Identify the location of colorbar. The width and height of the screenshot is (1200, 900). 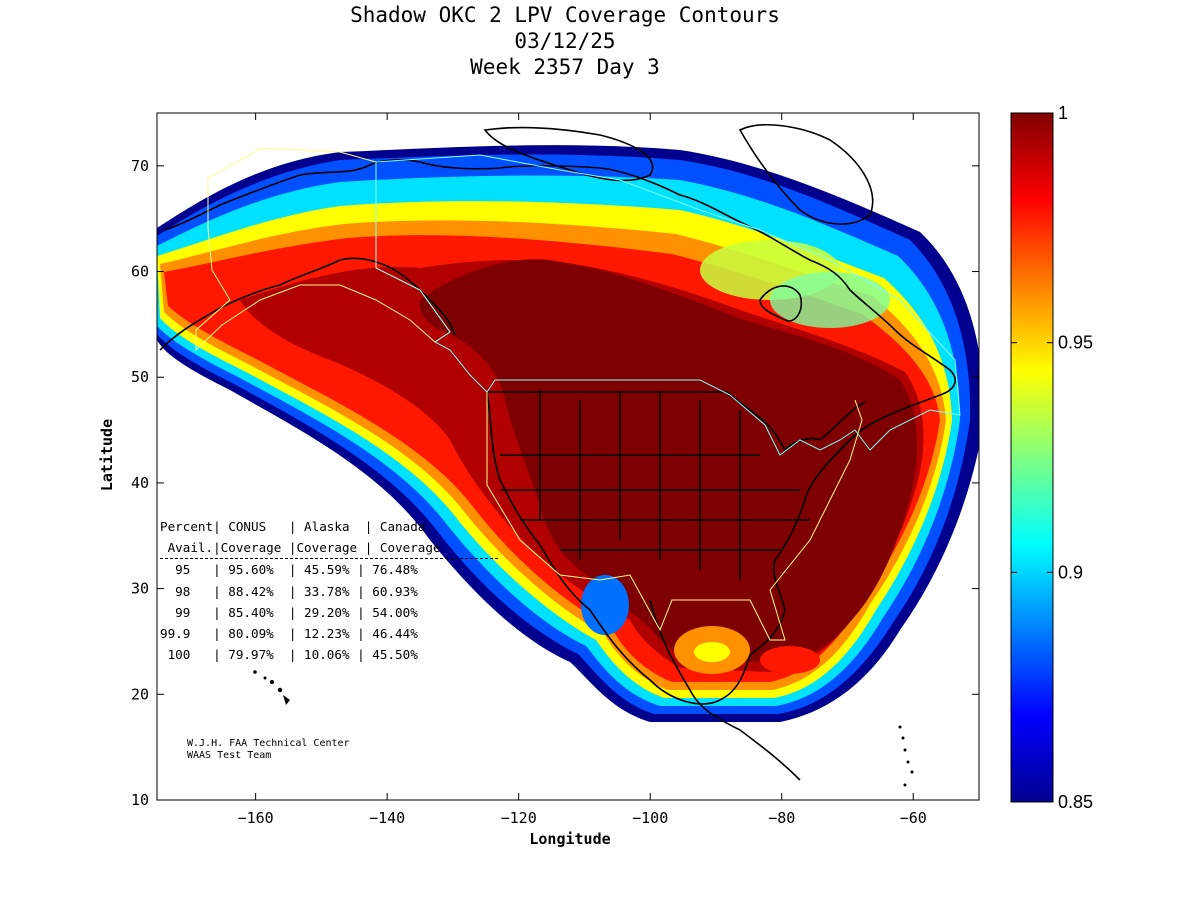
(1032, 457).